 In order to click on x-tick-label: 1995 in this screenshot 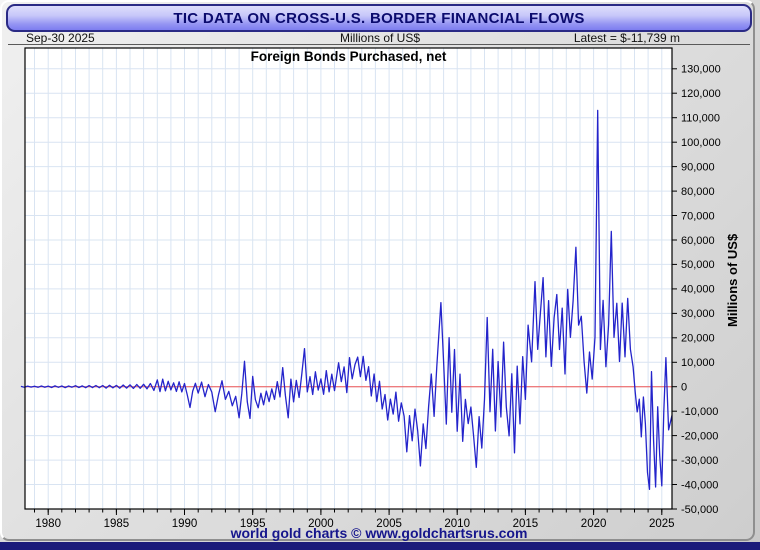, I will do `click(253, 524)`.